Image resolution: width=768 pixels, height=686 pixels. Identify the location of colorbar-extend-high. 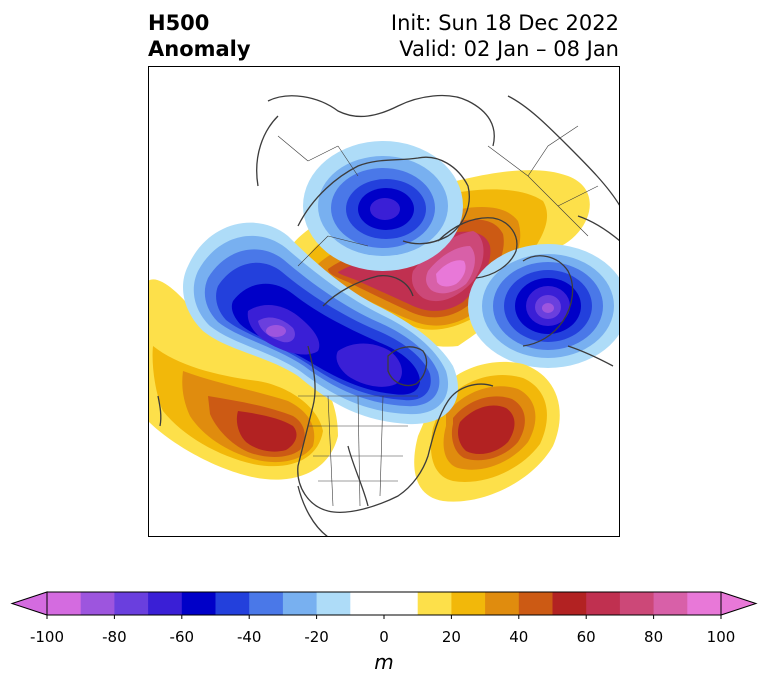
(739, 603).